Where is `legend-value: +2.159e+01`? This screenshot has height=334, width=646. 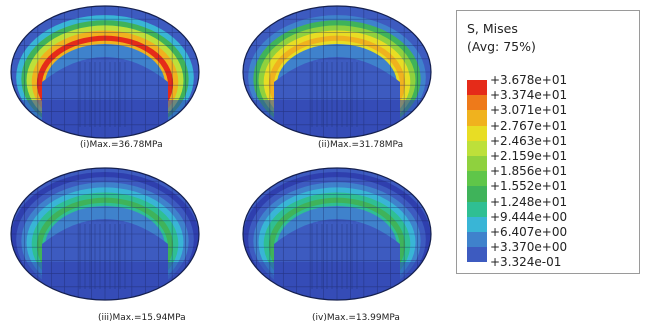 legend-value: +2.159e+01 is located at coordinates (529, 156).